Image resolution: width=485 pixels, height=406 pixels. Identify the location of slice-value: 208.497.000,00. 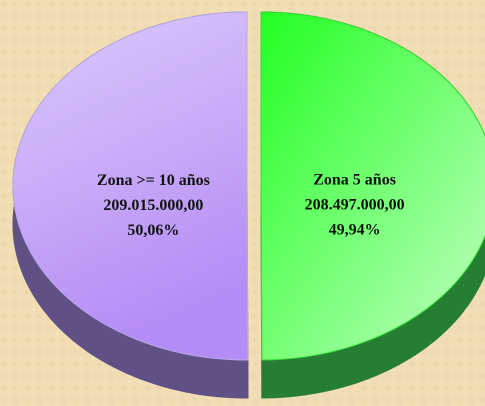
(355, 205).